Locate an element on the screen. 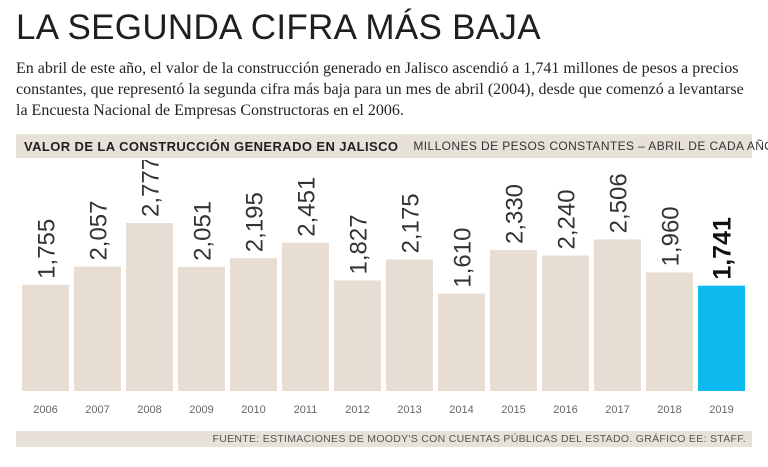  value-label-2012: 1,827 is located at coordinates (359, 244).